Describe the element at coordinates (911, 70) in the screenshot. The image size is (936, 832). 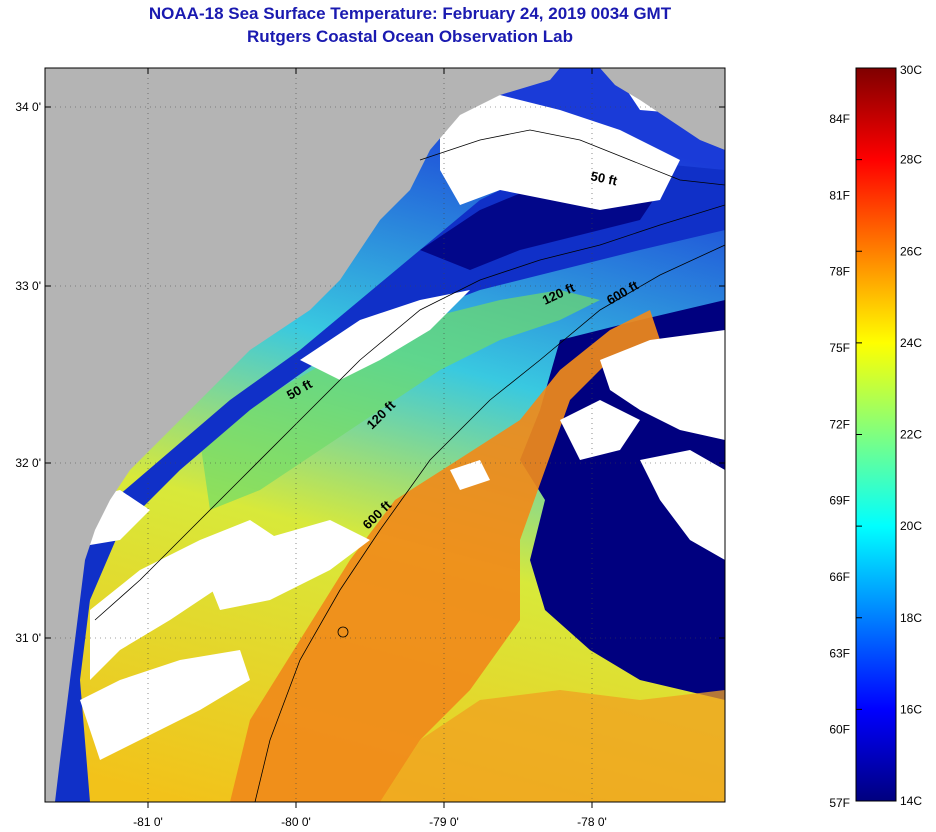
I see `colorbar-celsius-label: 30C` at that location.